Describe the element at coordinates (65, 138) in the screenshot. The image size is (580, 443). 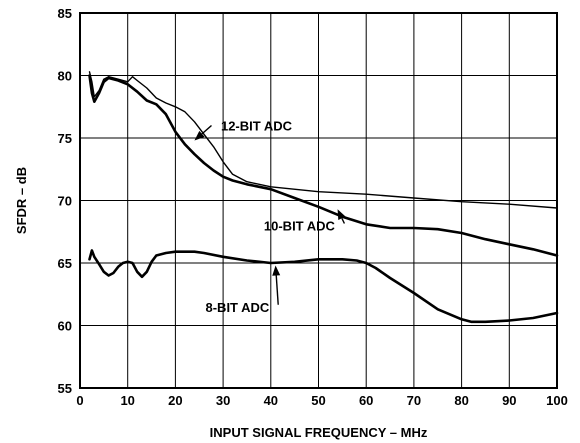
I see `y-tick-label: 75` at that location.